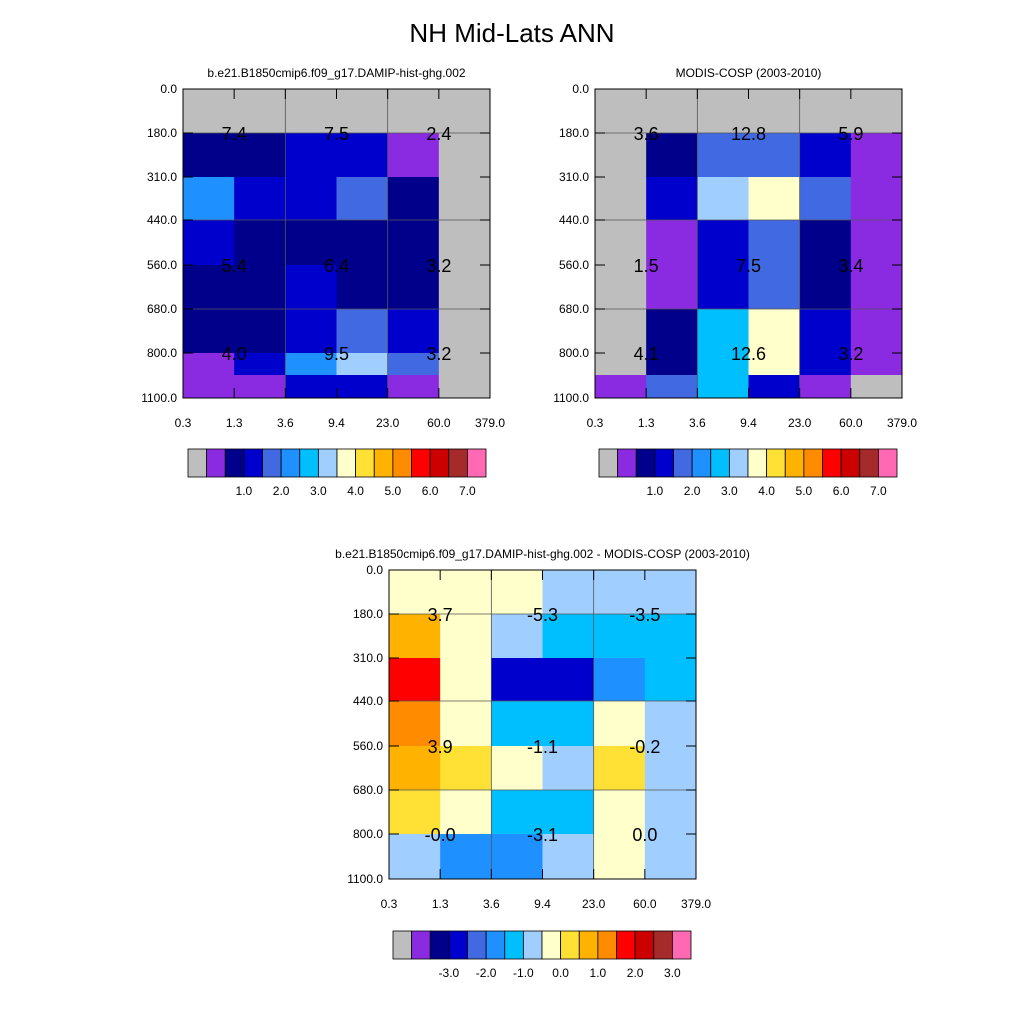 The height and width of the screenshot is (1024, 1024). What do you see at coordinates (365, 879) in the screenshot?
I see `y-tick-label: 1100.0` at bounding box center [365, 879].